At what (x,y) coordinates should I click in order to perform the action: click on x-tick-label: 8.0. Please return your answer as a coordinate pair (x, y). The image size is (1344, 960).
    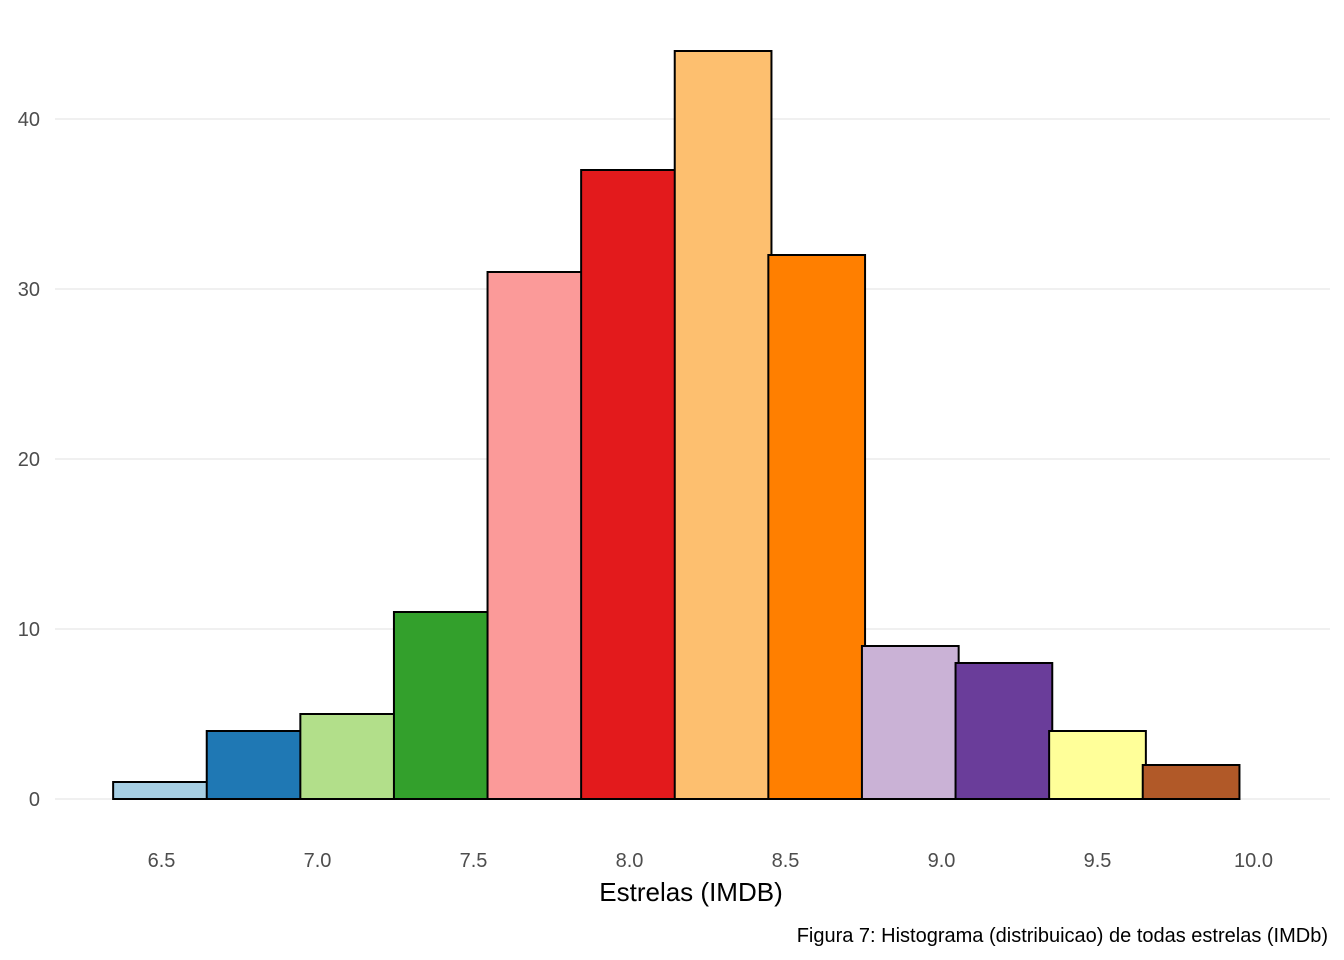
    Looking at the image, I should click on (630, 861).